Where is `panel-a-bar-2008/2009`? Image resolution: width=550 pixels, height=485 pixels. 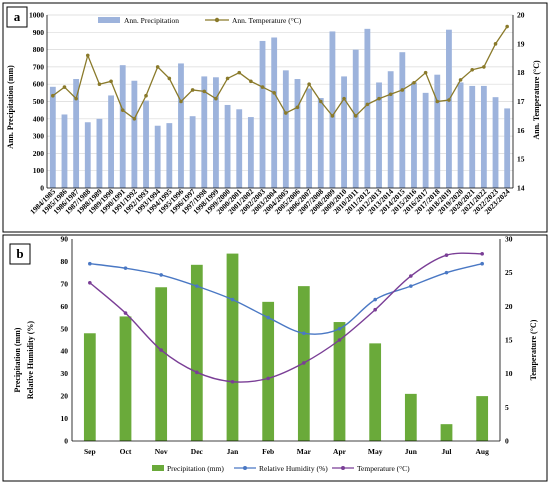
panel-a-bar-2008/2009 is located at coordinates (332, 110).